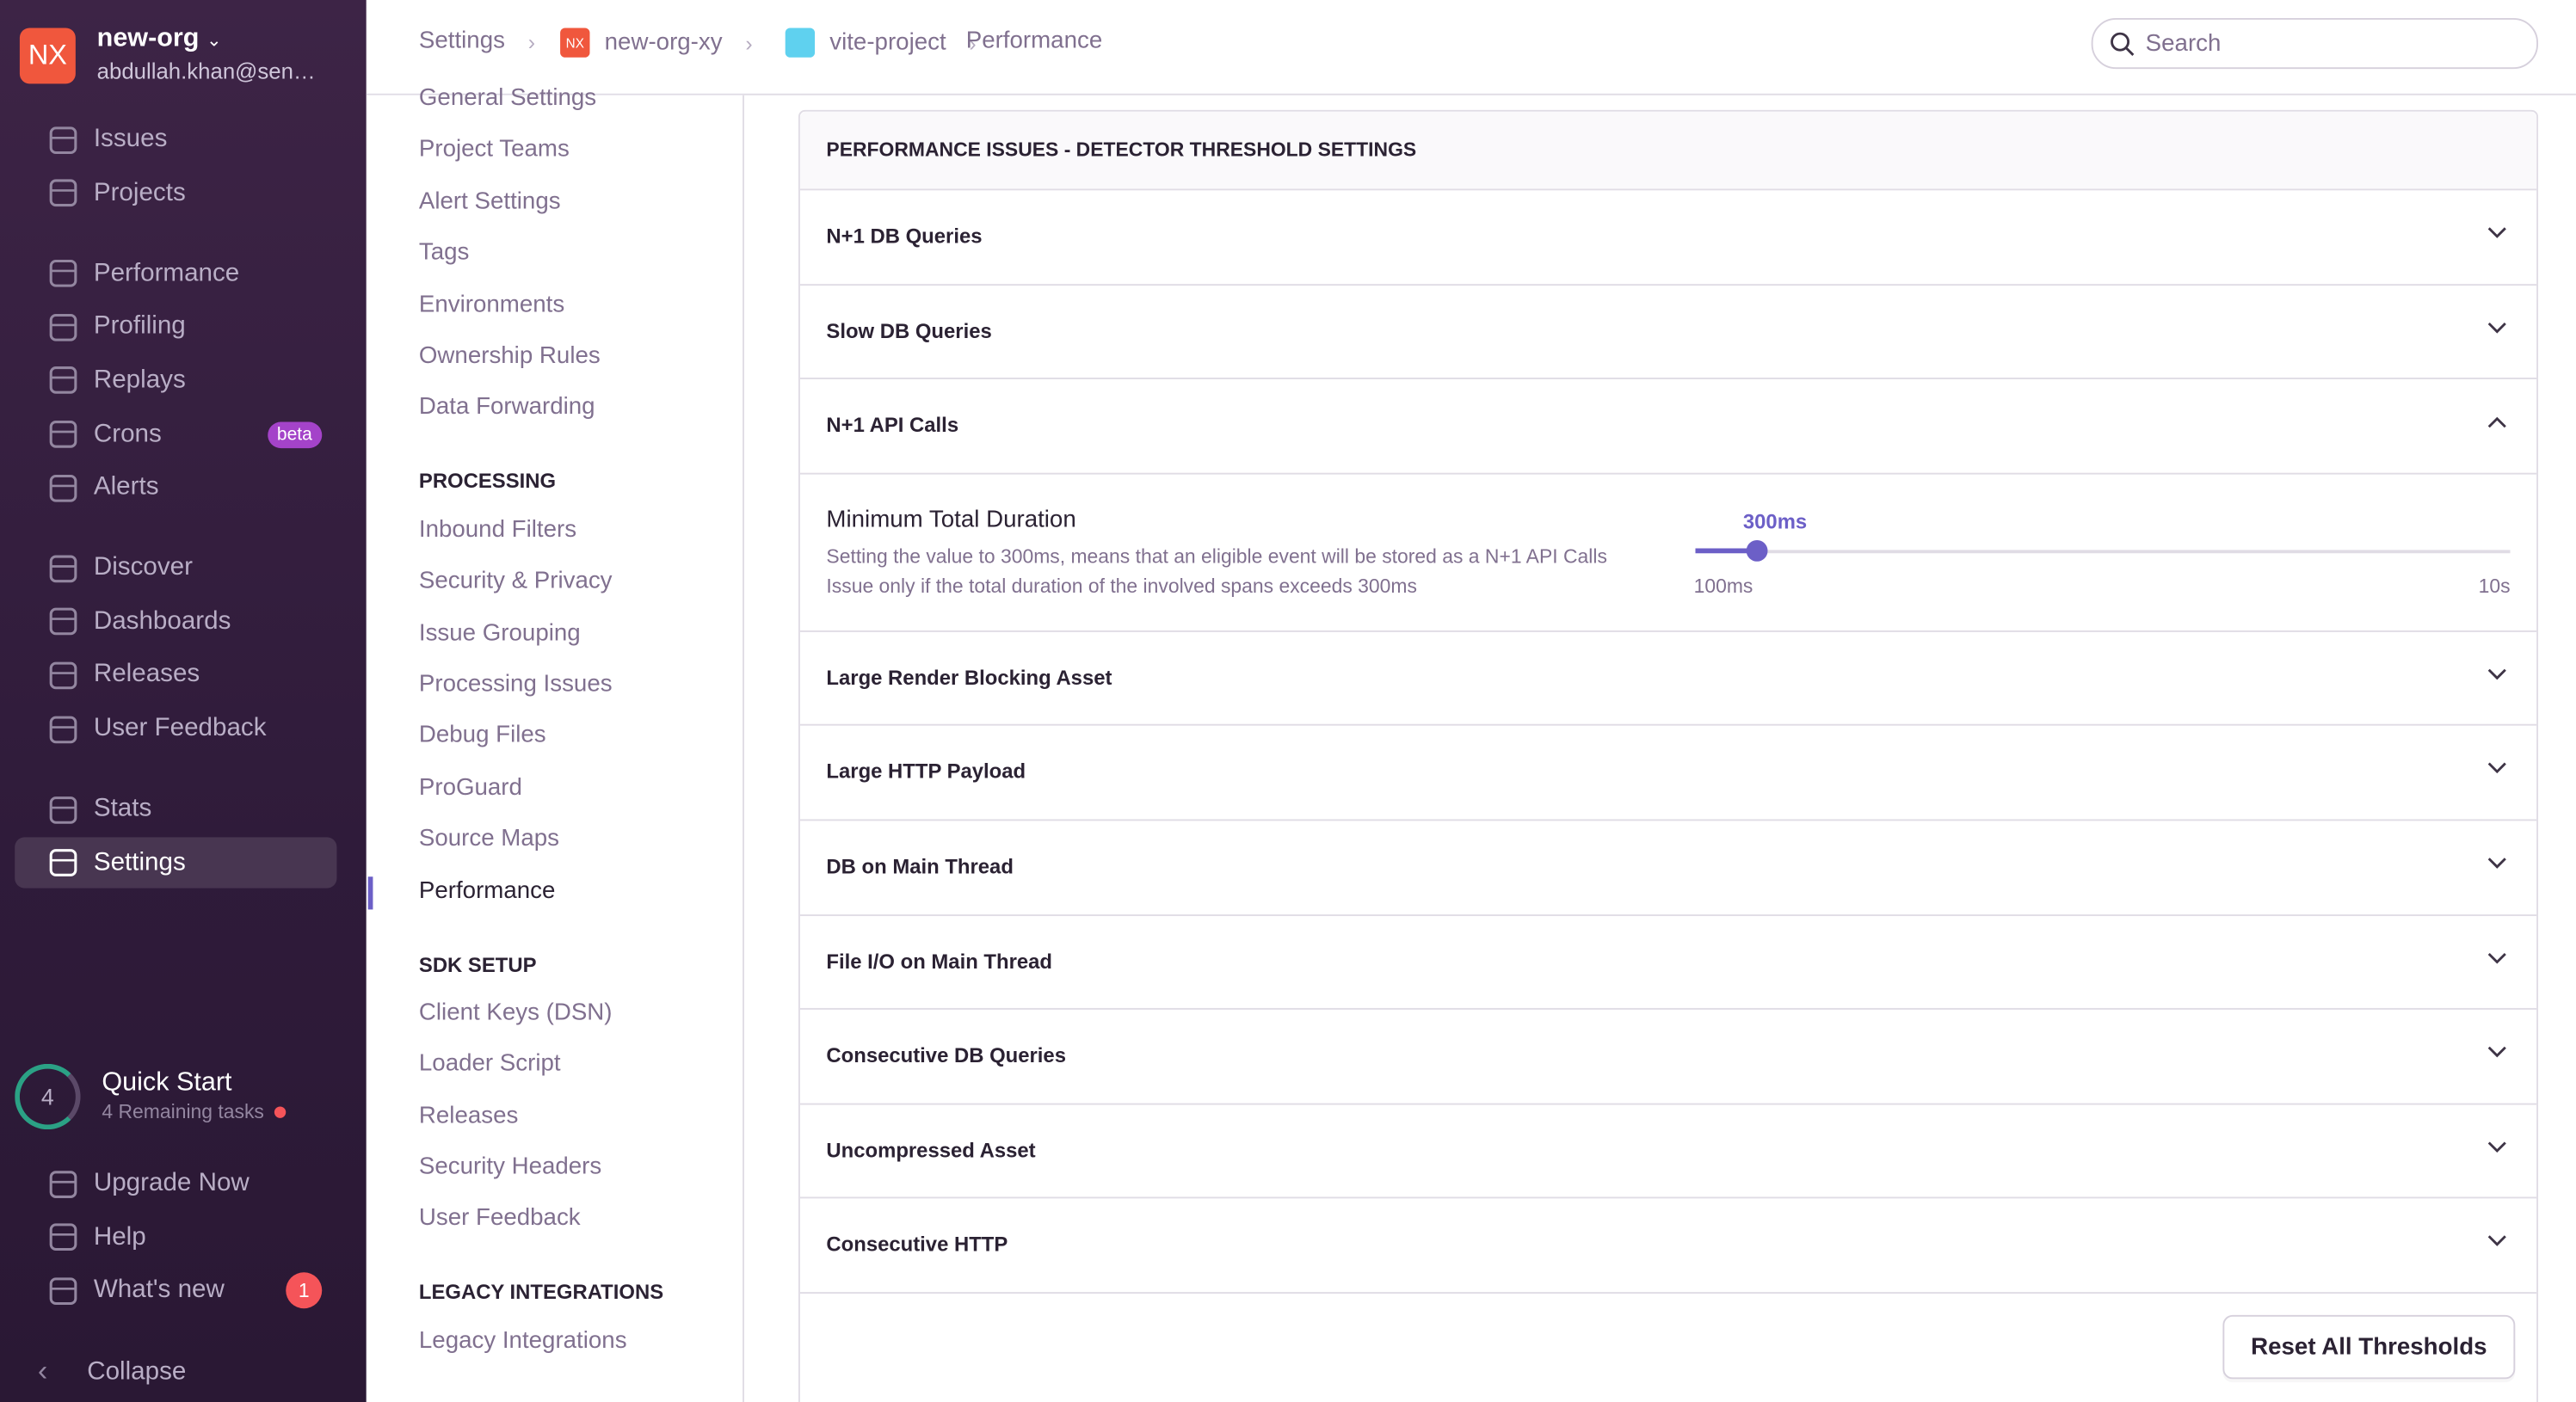  I want to click on collapse-label: Collapse, so click(137, 1370).